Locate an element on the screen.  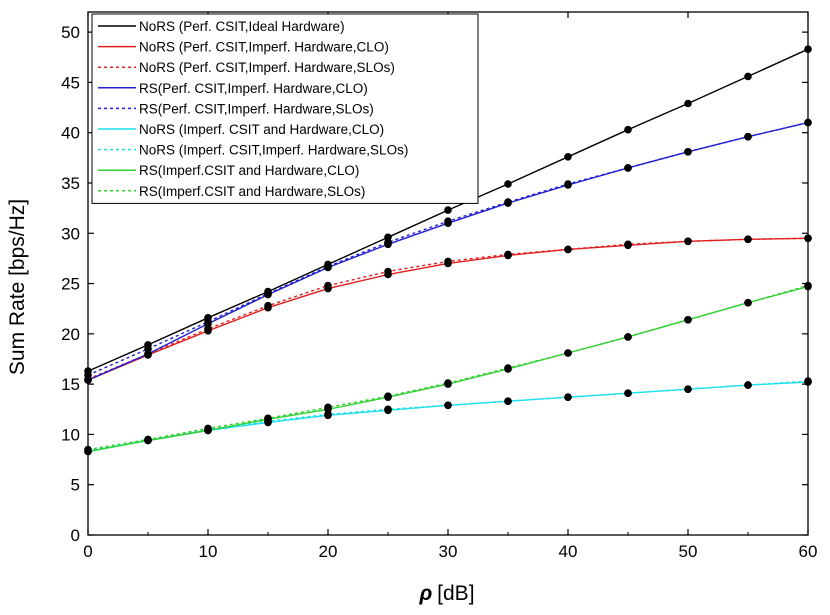
legend-label-1: NoRS (Perf. CSIT,Ideal Hardware) is located at coordinates (242, 26).